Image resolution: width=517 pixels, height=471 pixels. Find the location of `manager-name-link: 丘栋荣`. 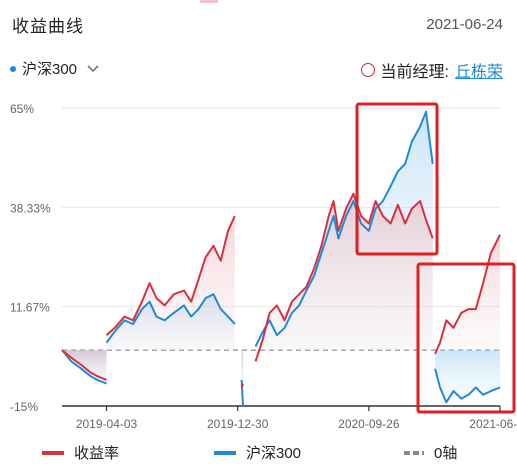

manager-name-link: 丘栋荣 is located at coordinates (478, 72).